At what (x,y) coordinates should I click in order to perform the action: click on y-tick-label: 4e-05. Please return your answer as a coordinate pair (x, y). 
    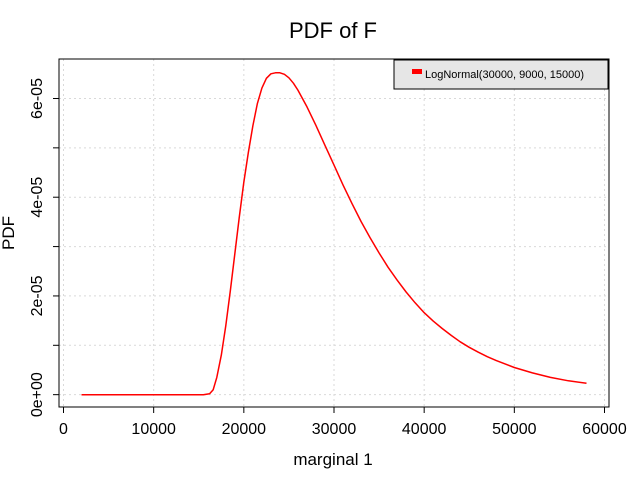
    Looking at the image, I should click on (37, 197).